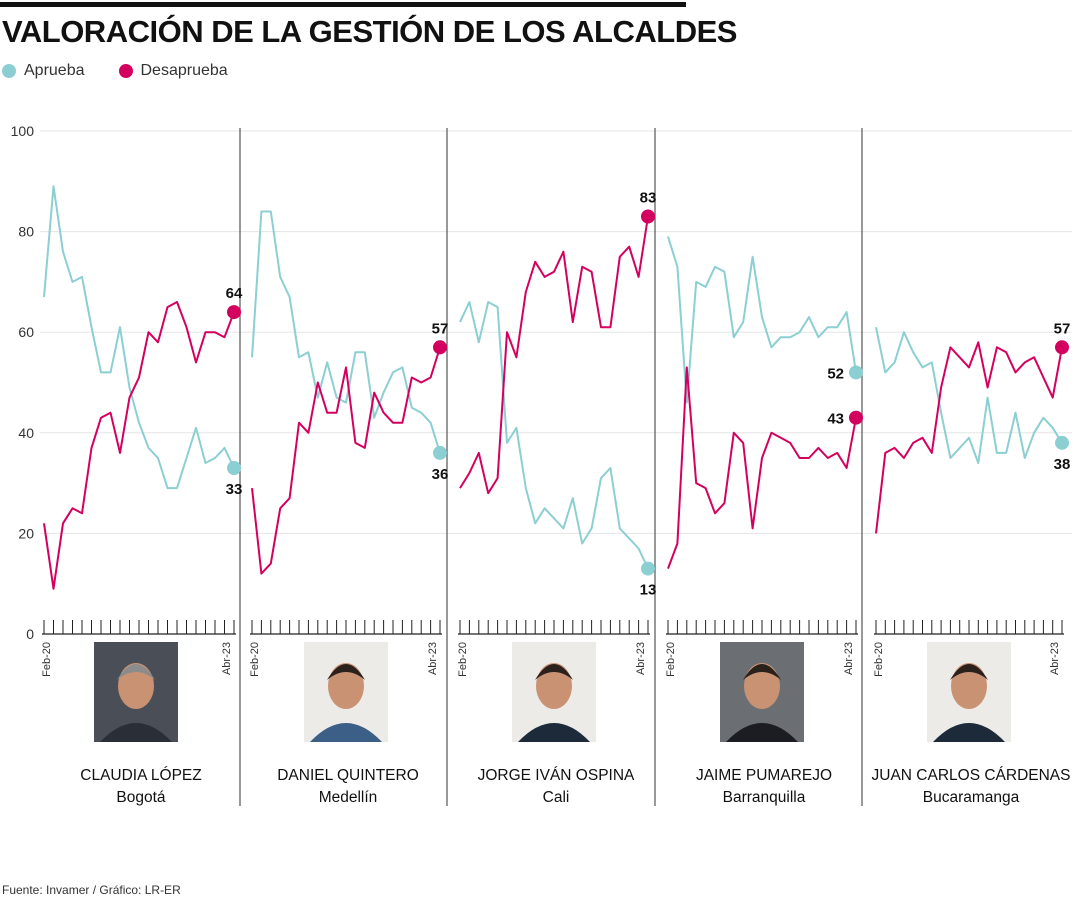 The height and width of the screenshot is (900, 1080). What do you see at coordinates (556, 775) in the screenshot?
I see `mayor-name: JORGE IVÁN OSPINA` at bounding box center [556, 775].